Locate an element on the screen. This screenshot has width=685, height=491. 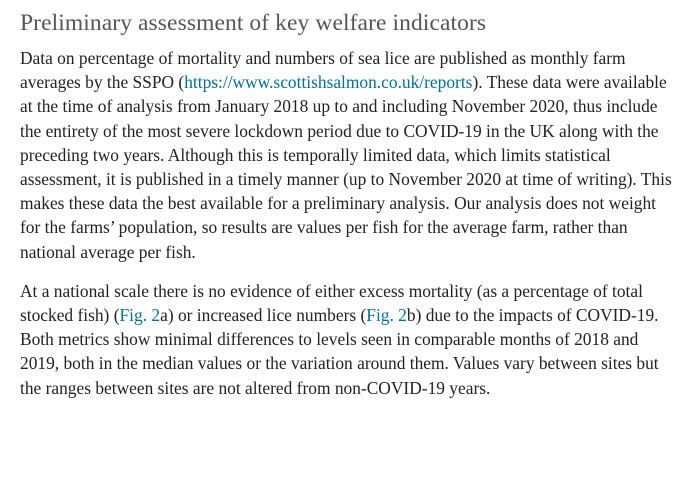
figure-2b-link: Fig. 2 is located at coordinates (386, 315).